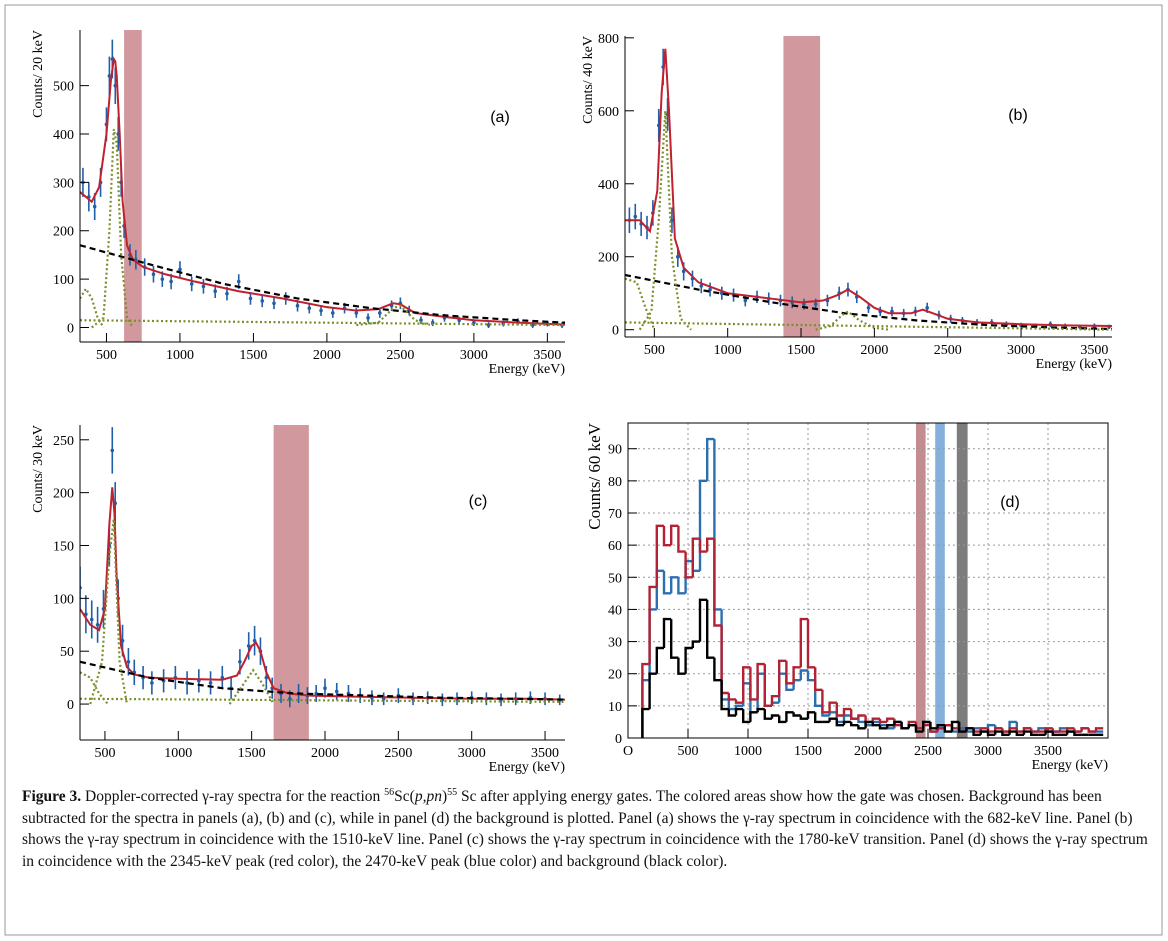 This screenshot has width=1168, height=941. What do you see at coordinates (389, 792) in the screenshot?
I see `caption-sup: 56` at bounding box center [389, 792].